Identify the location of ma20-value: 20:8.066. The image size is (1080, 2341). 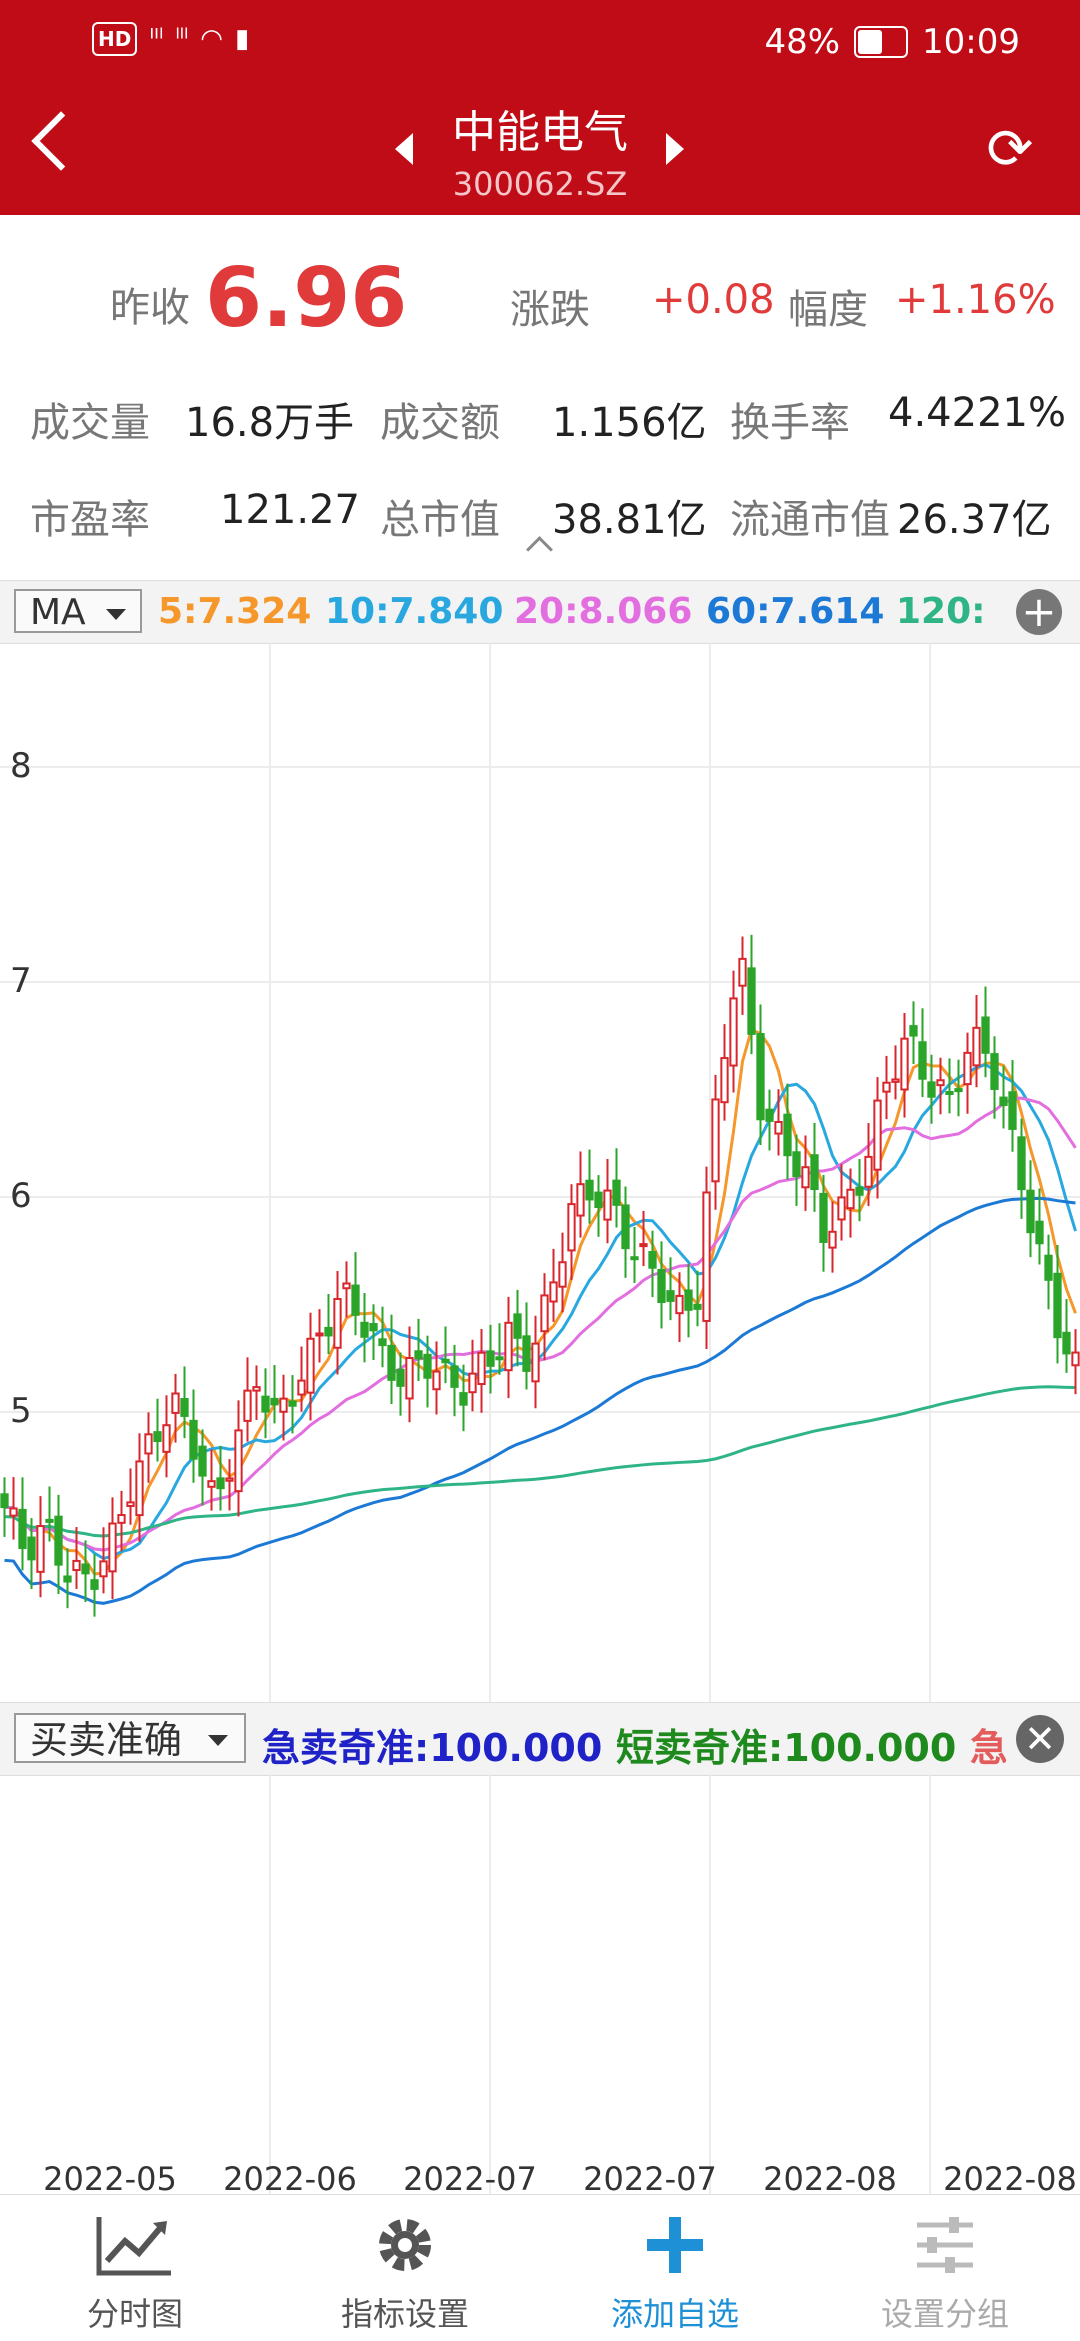
(603, 611).